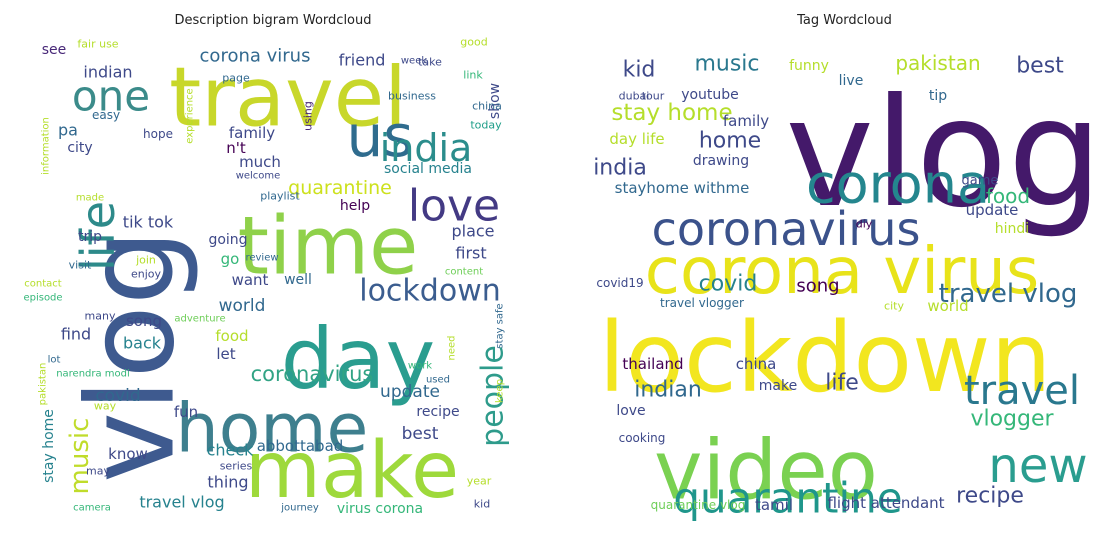 The height and width of the screenshot is (544, 1119). I want to click on word-abbottabad: abbottabad, so click(300, 446).